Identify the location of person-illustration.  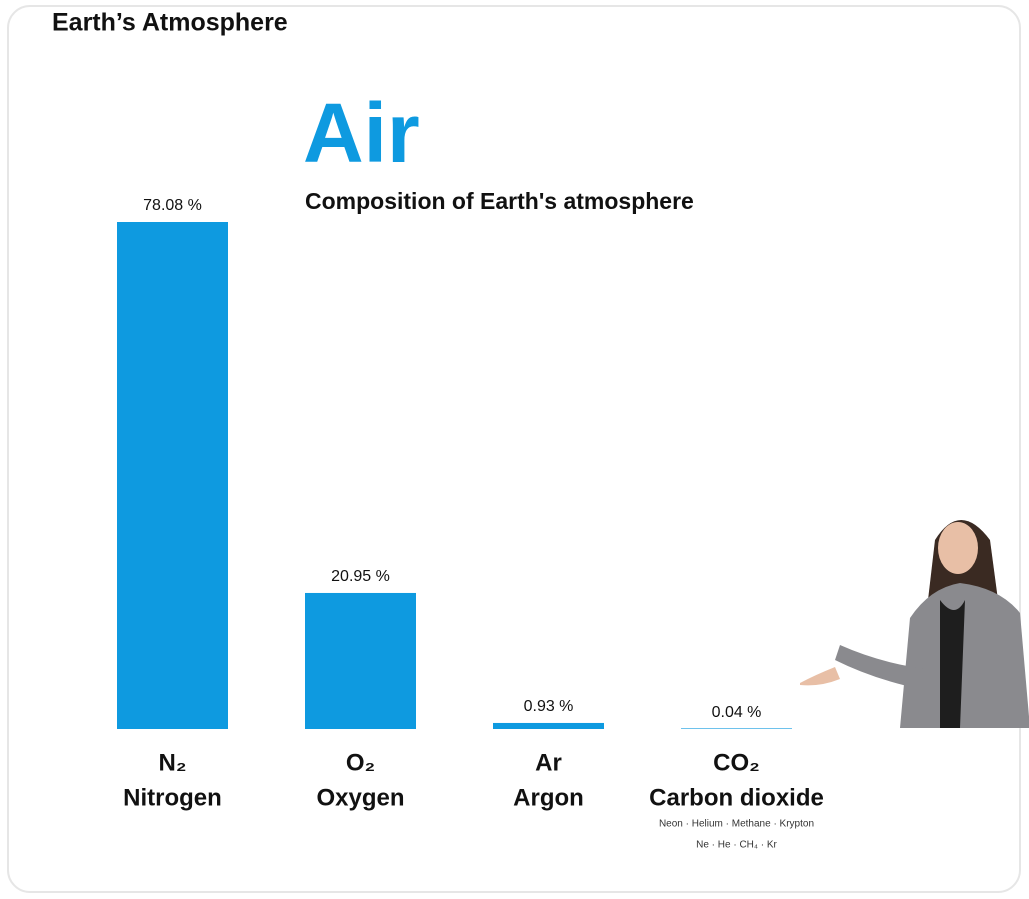
(914, 624).